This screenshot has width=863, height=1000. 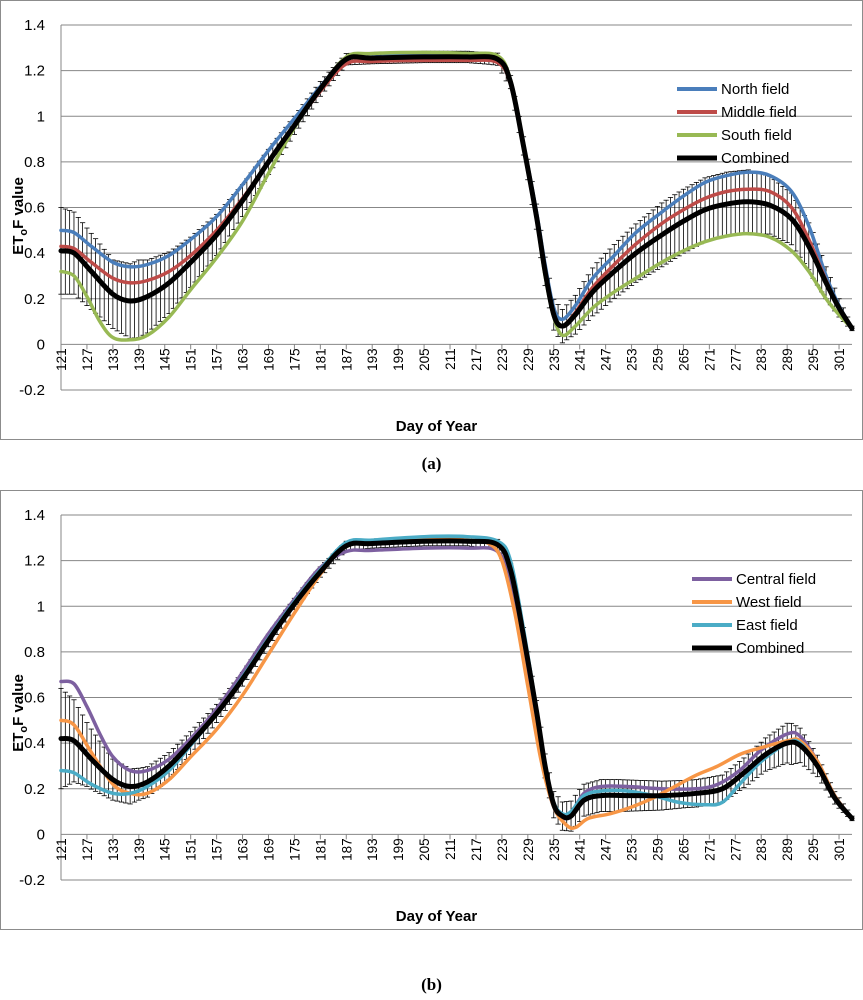 What do you see at coordinates (755, 158) in the screenshot?
I see `legend-label: Combined` at bounding box center [755, 158].